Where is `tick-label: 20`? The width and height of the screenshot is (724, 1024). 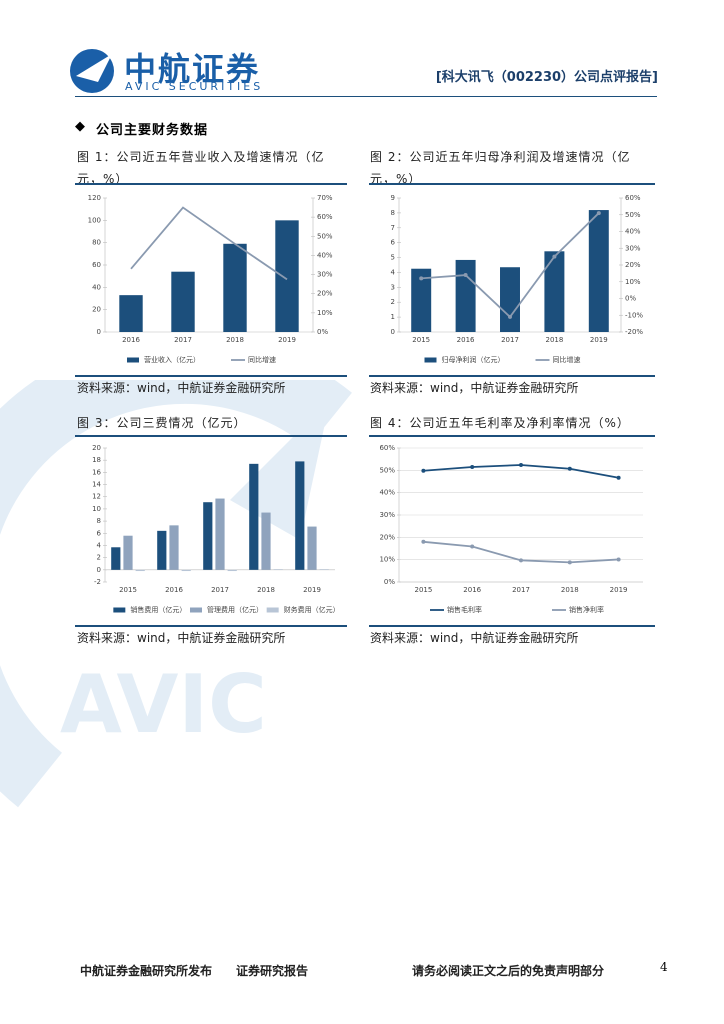
tick-label: 20 is located at coordinates (96, 448).